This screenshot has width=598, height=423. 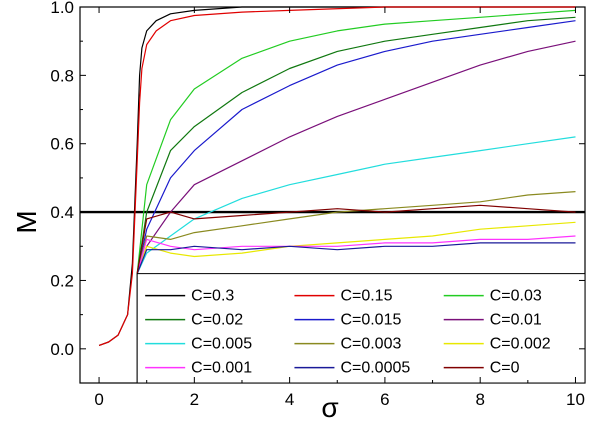 What do you see at coordinates (505, 368) in the screenshot?
I see `legend-label: C=0` at bounding box center [505, 368].